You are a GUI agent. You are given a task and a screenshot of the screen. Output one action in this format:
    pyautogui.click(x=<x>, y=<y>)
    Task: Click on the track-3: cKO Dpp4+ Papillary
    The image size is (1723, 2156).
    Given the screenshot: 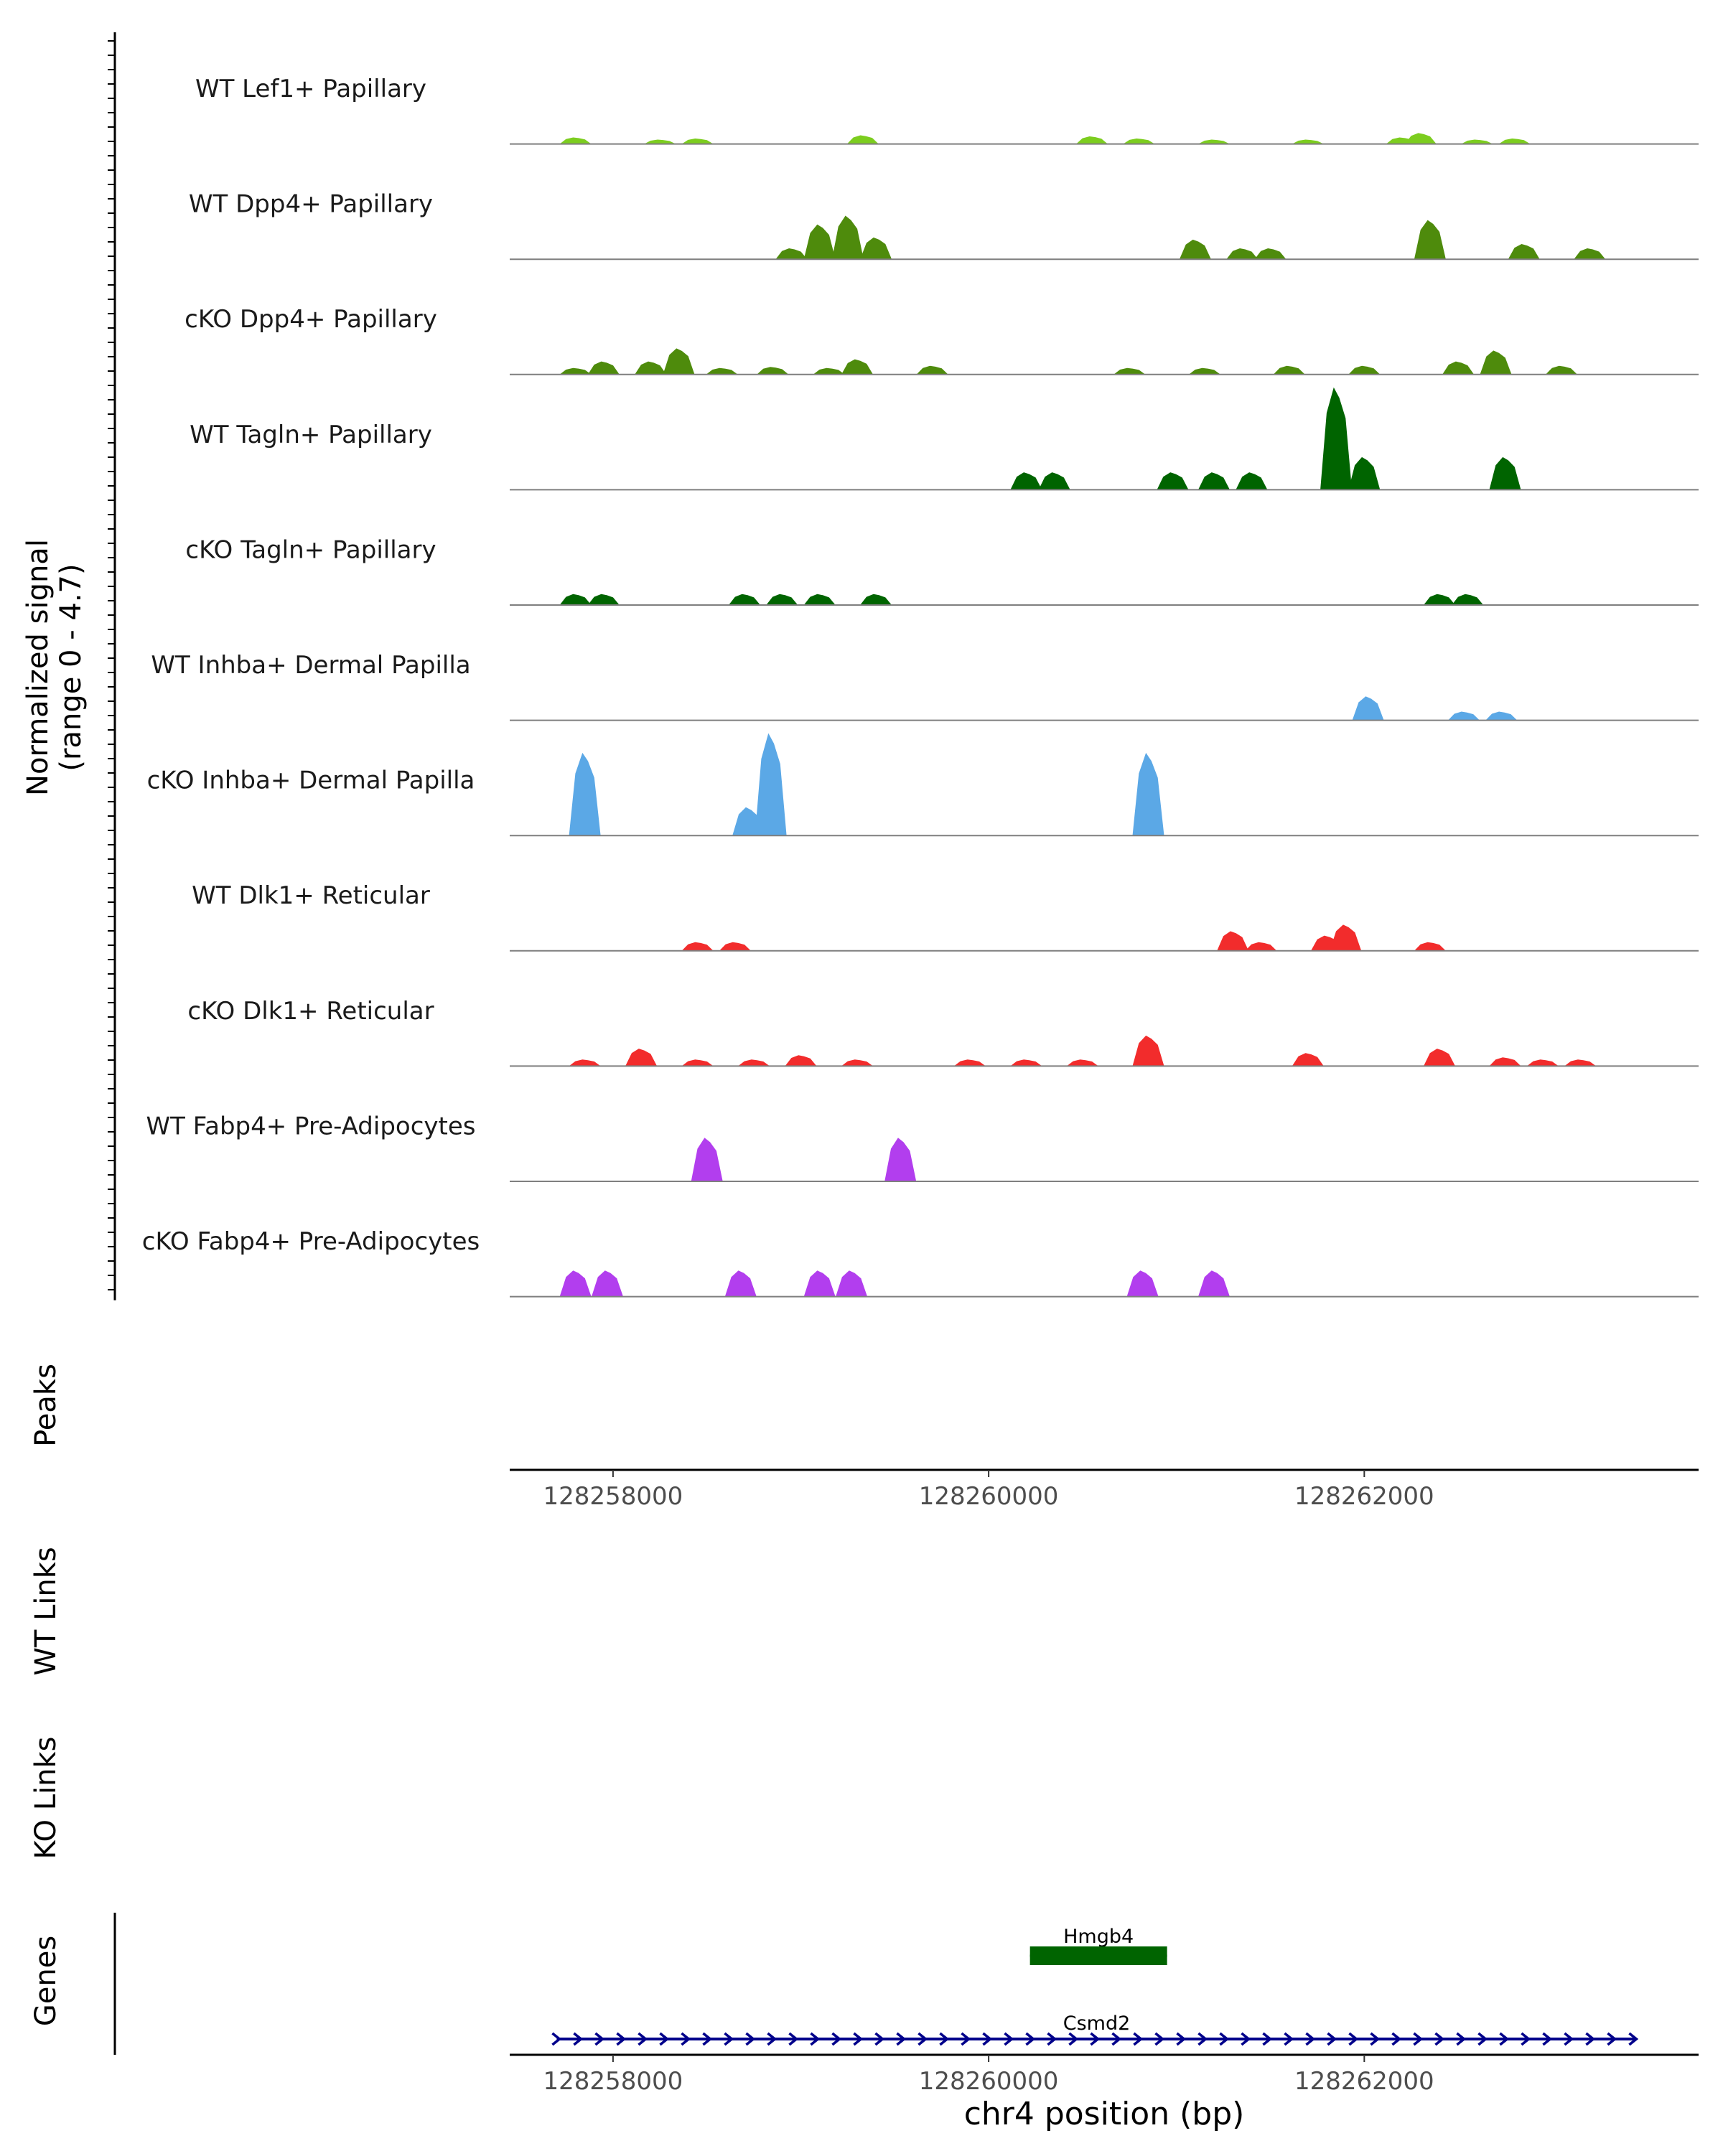 What is the action you would take?
    pyautogui.click(x=942, y=340)
    